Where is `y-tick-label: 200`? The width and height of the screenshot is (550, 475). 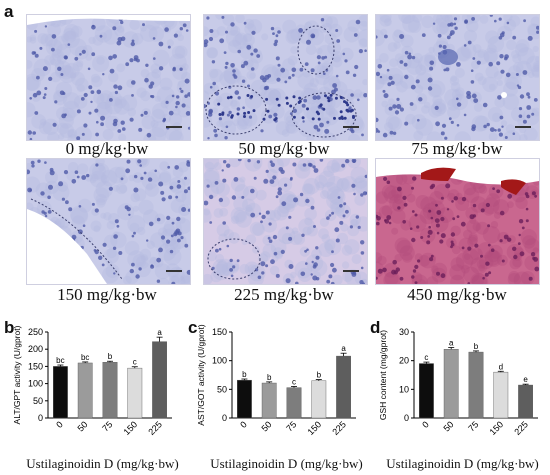
y-tick-label: 200 is located at coordinates (35, 349).